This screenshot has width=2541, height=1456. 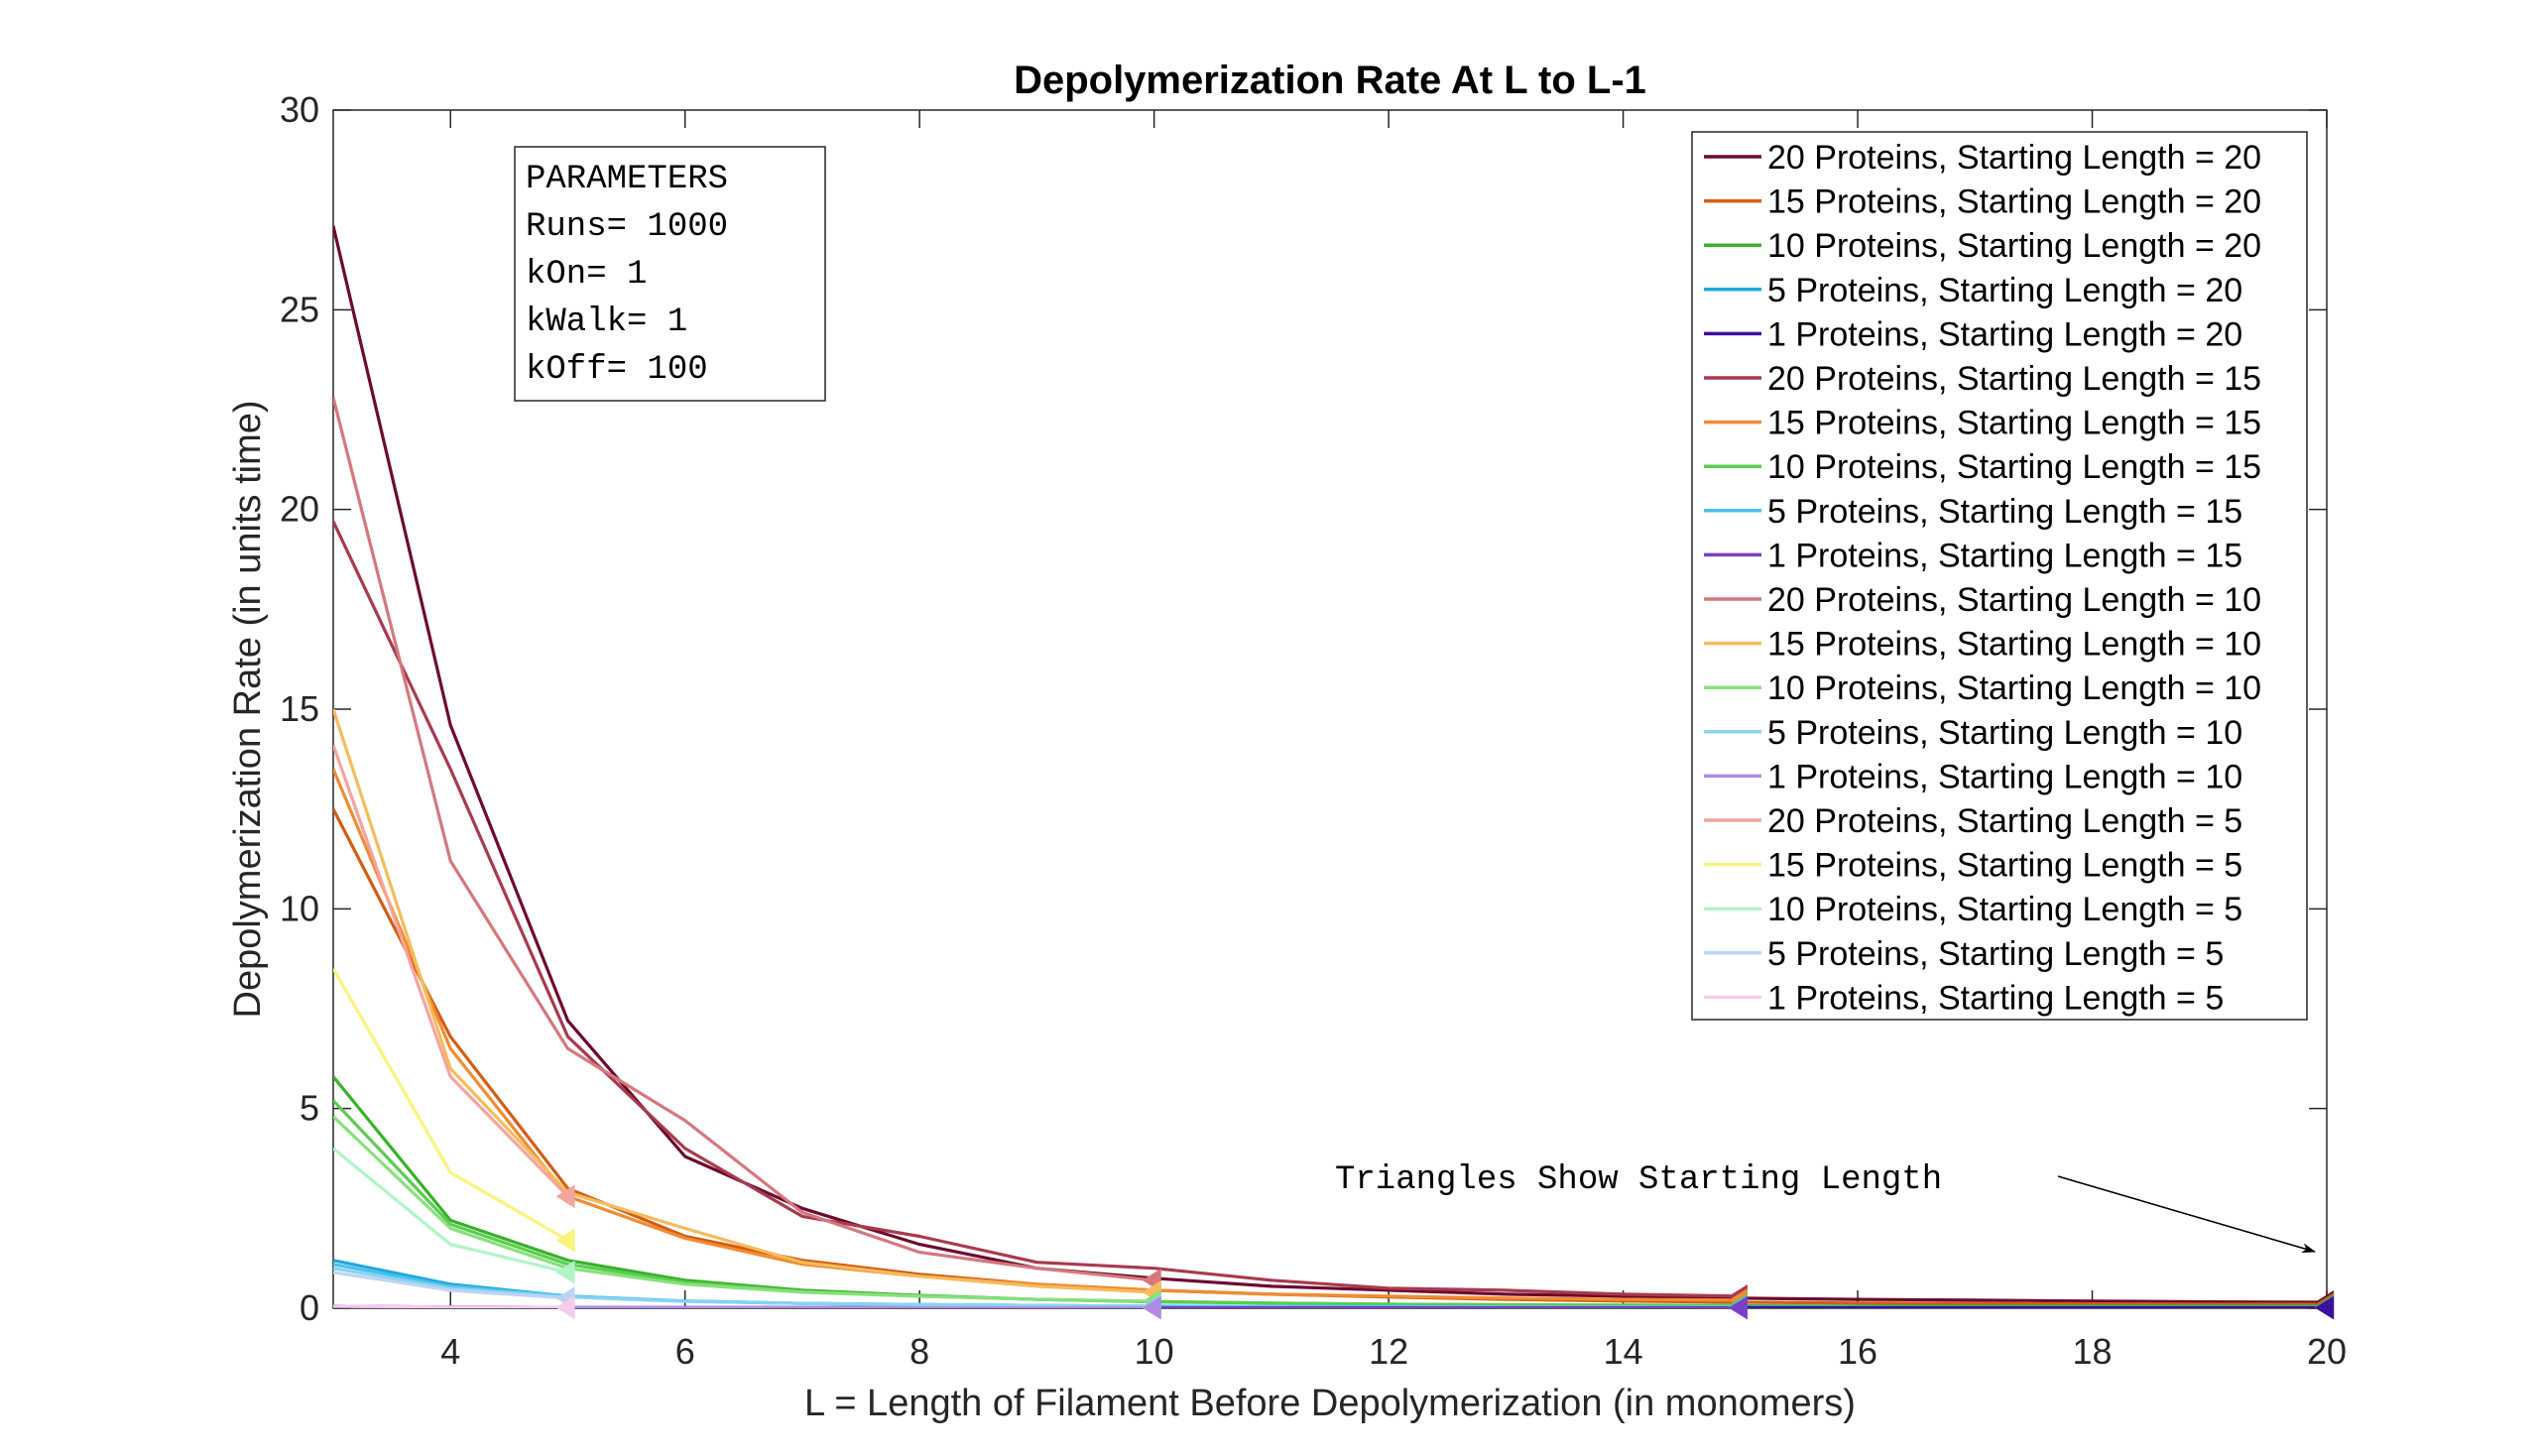 I want to click on legend-label: 15 Proteins, Starting Length = 5, so click(x=2004, y=866).